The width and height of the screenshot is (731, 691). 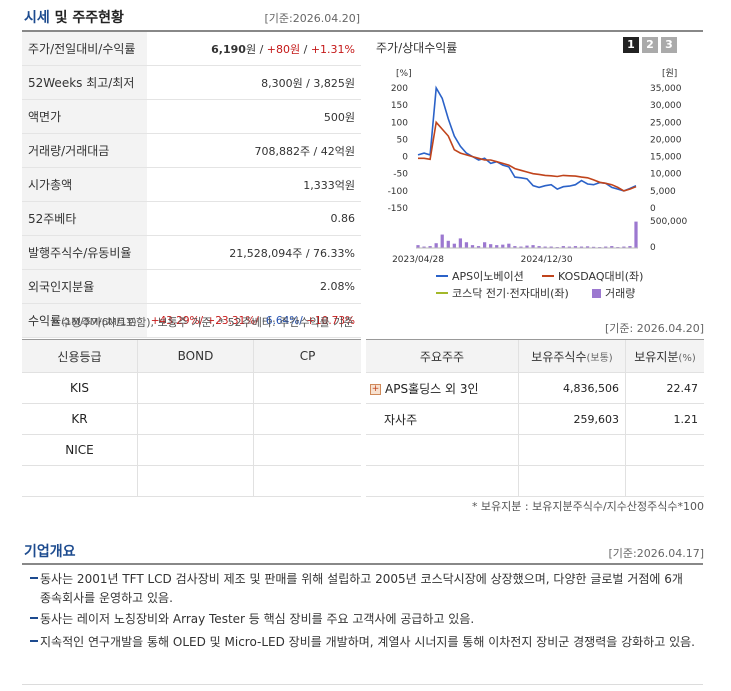 I want to click on right-tick-label: 20,000, so click(x=666, y=140).